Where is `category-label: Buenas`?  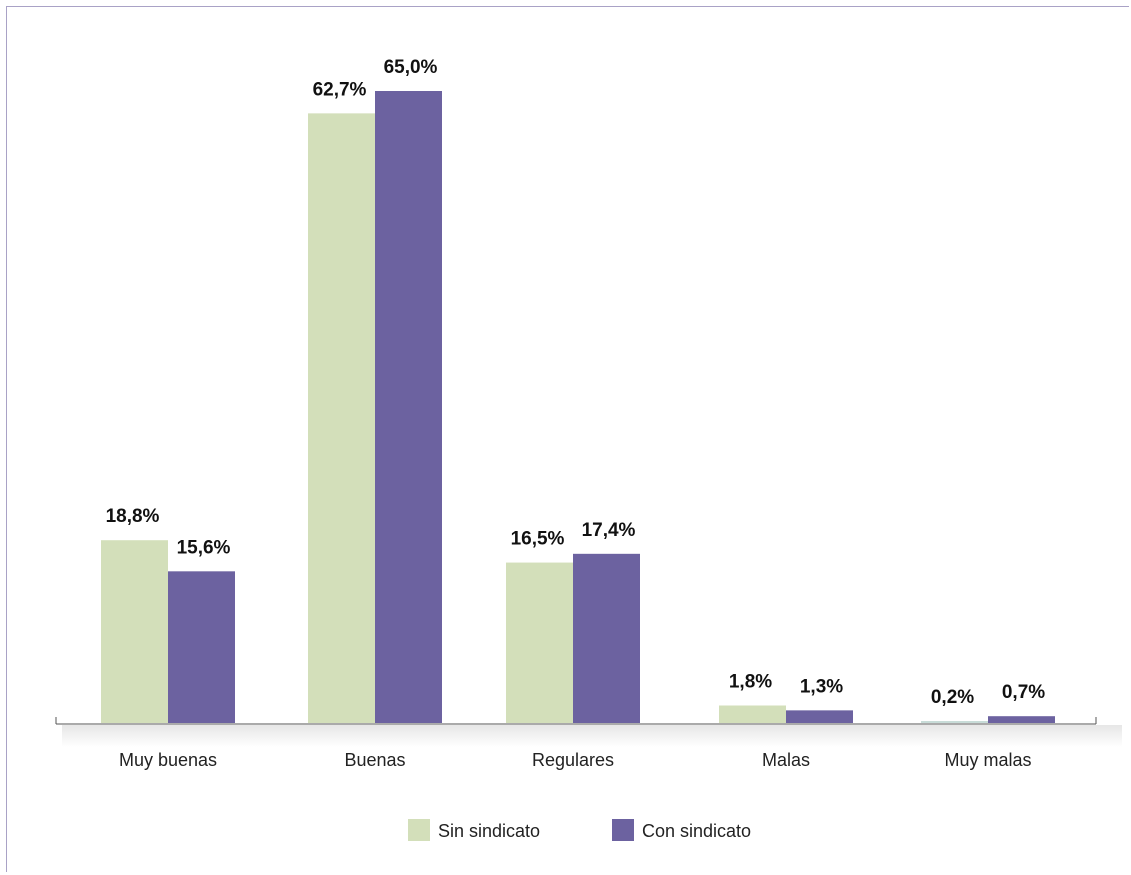
category-label: Buenas is located at coordinates (374, 760).